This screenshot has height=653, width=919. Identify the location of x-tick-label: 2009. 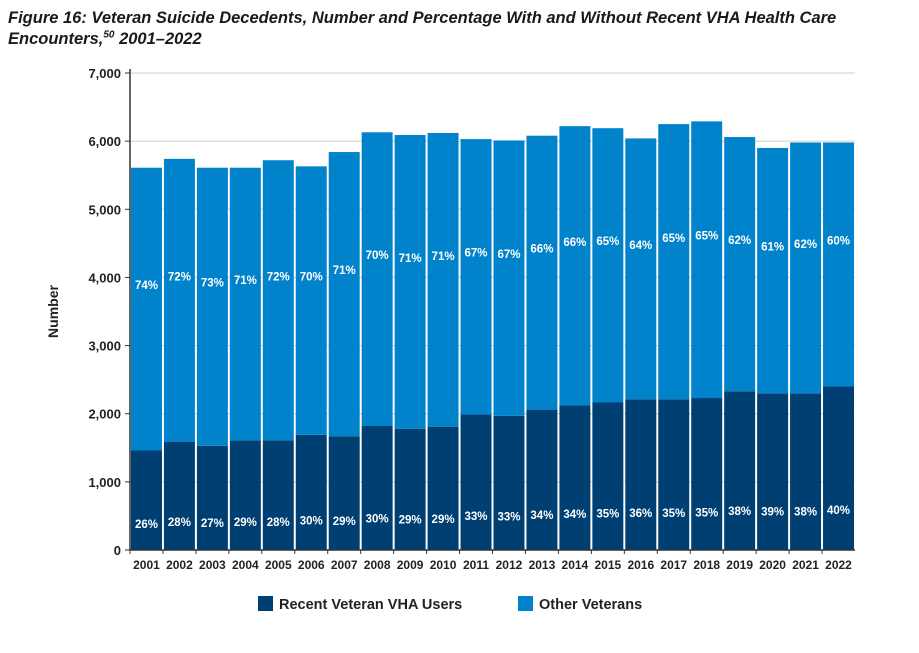
(410, 565).